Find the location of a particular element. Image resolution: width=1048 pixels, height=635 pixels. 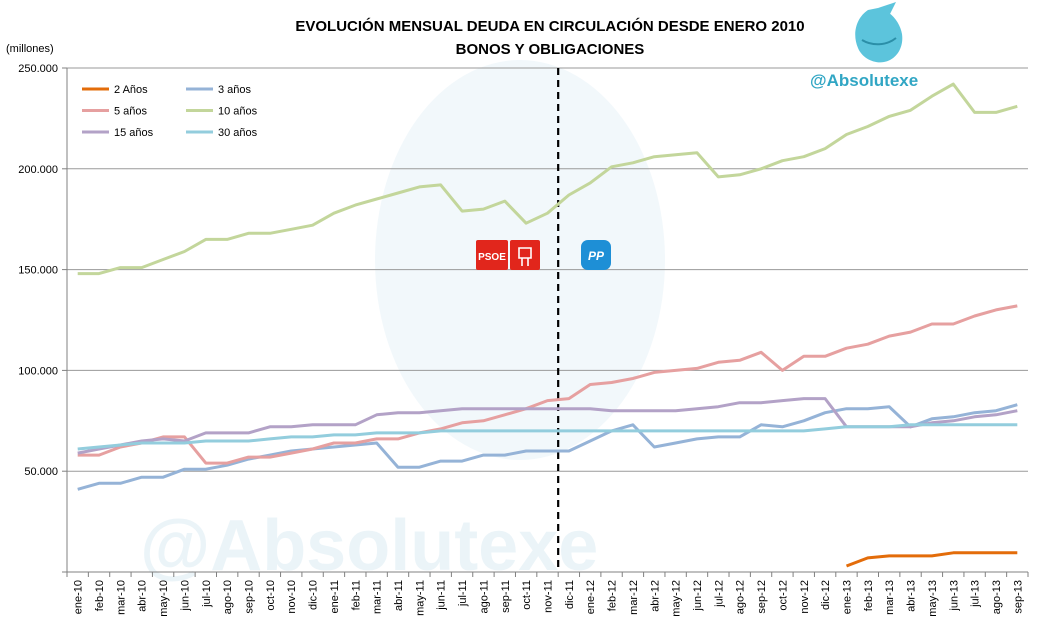

x-tick-label: mar-12 is located at coordinates (634, 597).